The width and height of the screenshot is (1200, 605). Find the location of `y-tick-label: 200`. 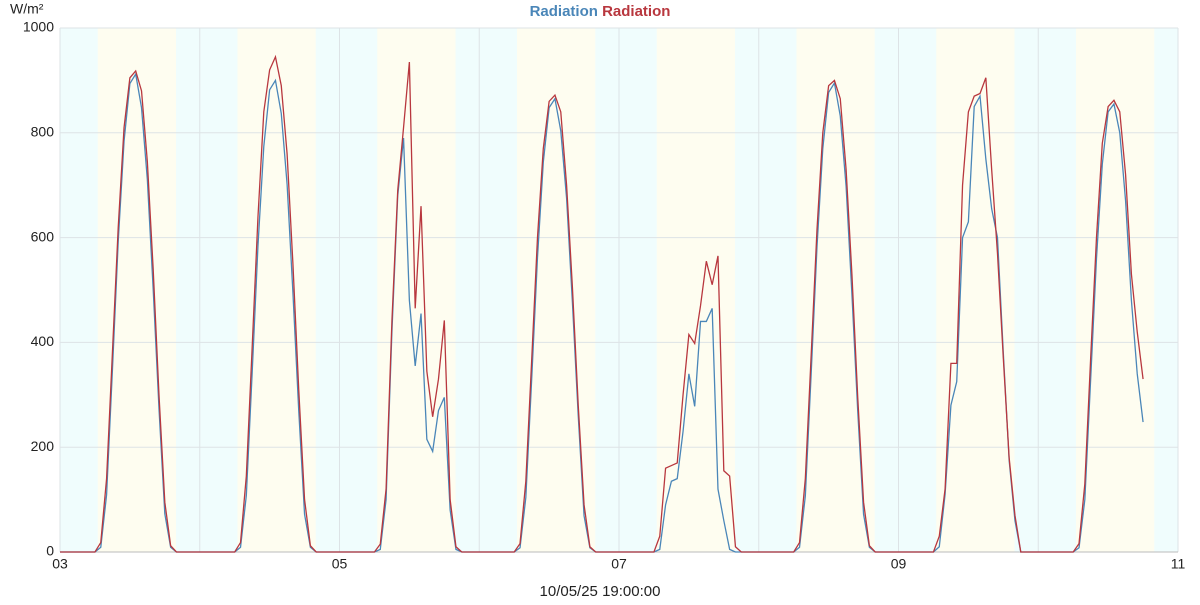

y-tick-label: 200 is located at coordinates (43, 446).